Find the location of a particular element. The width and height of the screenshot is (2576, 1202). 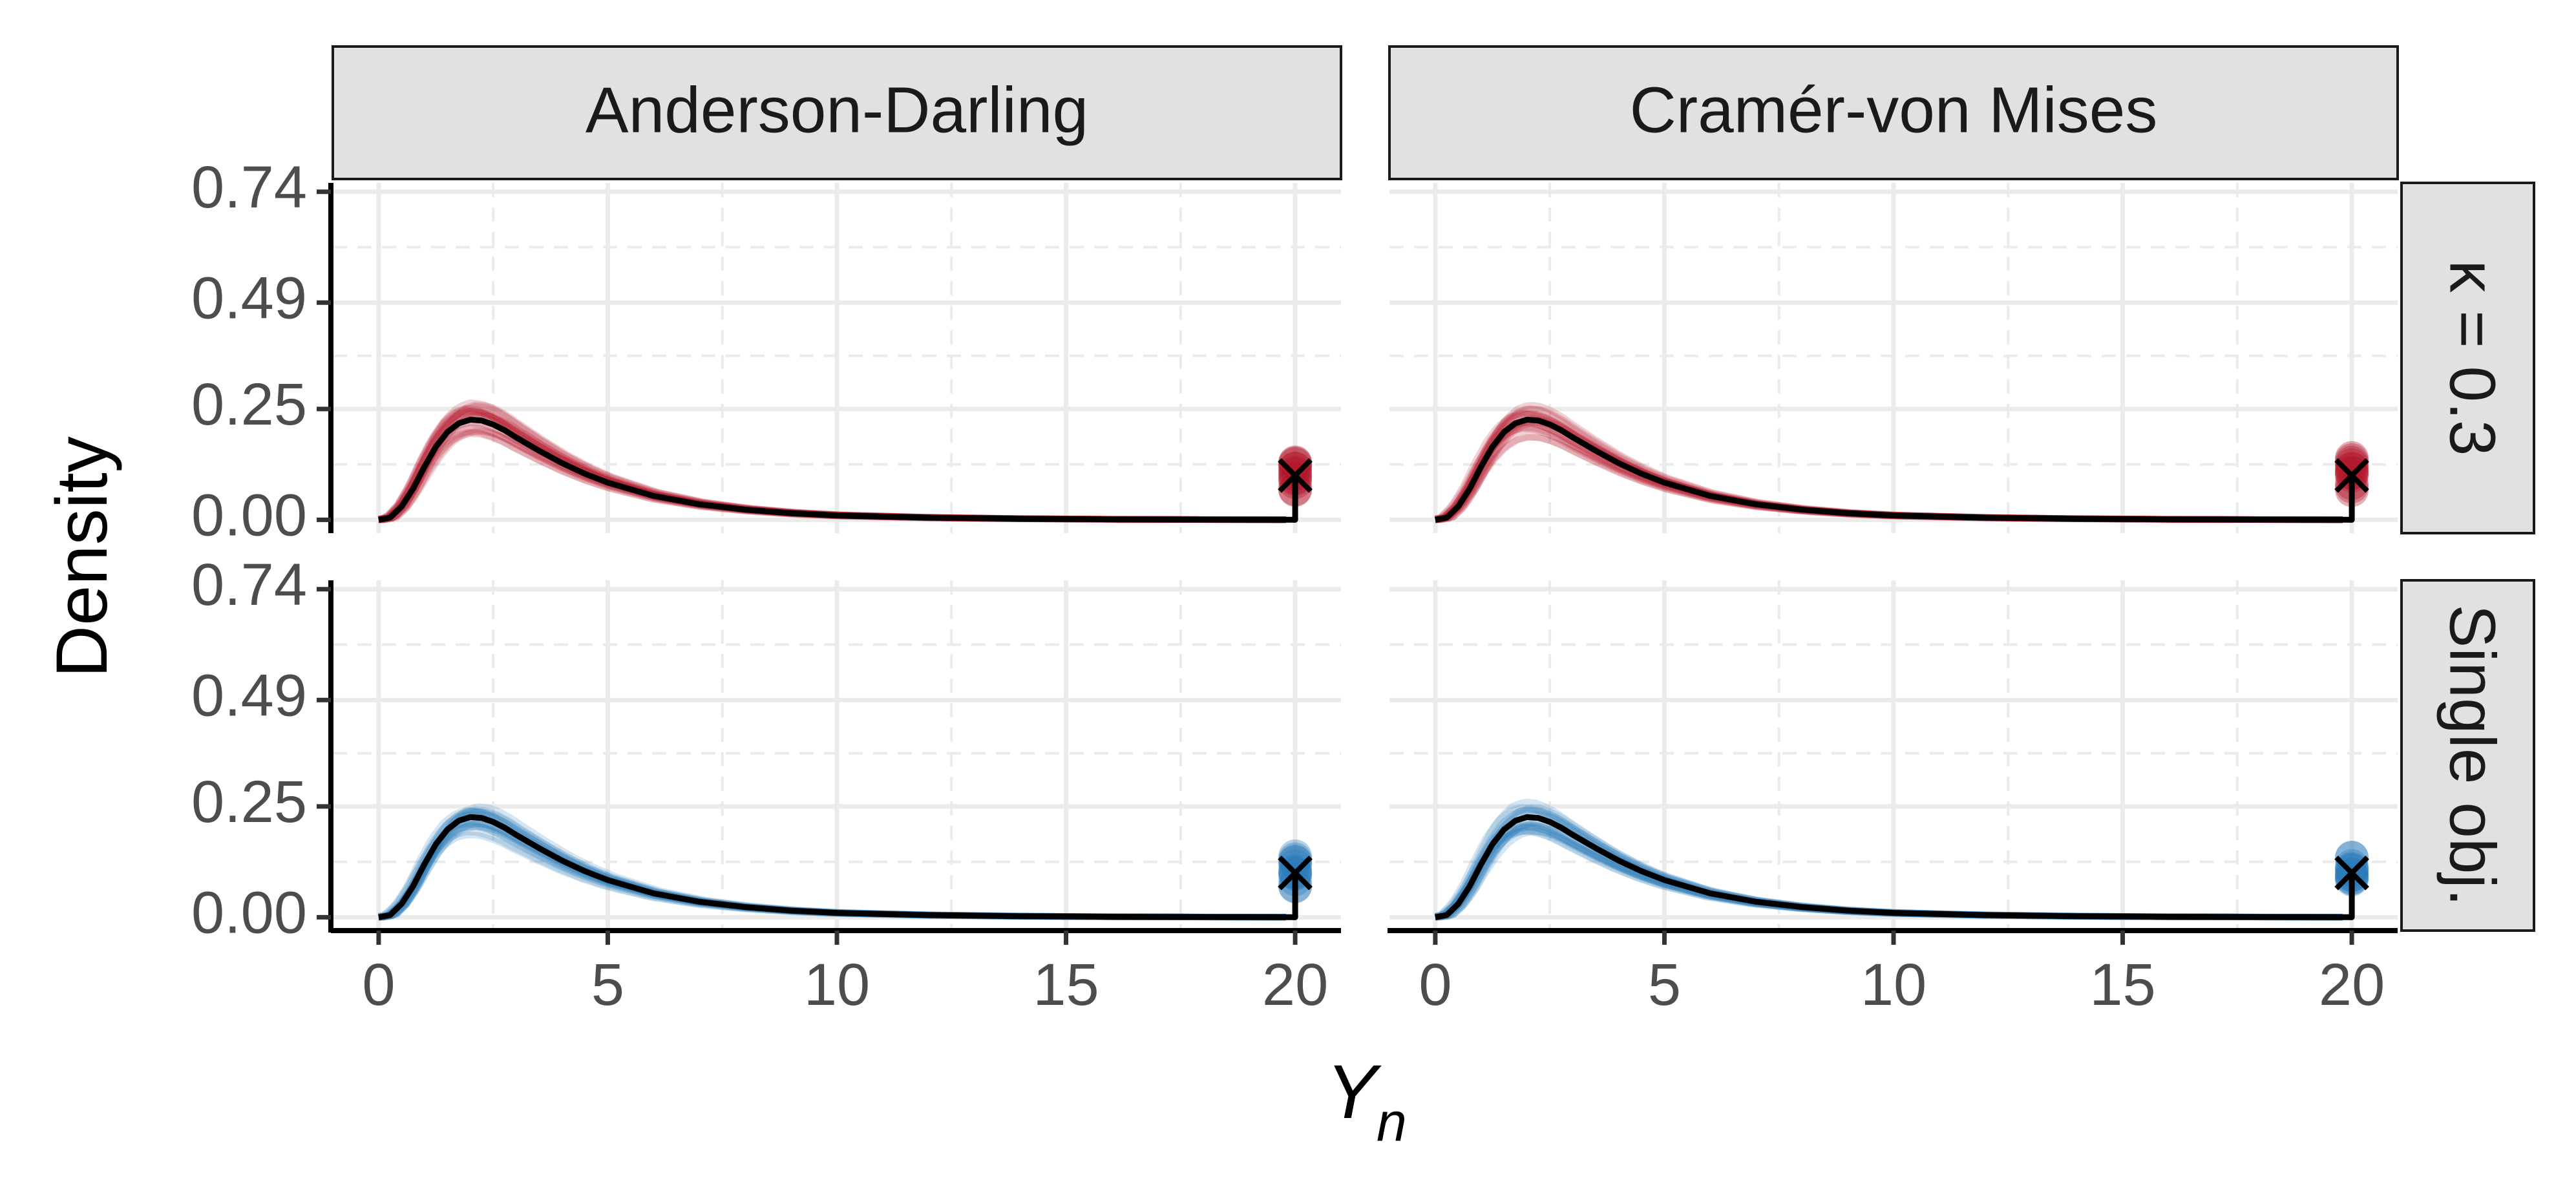

row-strip-label: κ = 0.3 is located at coordinates (2472, 358).